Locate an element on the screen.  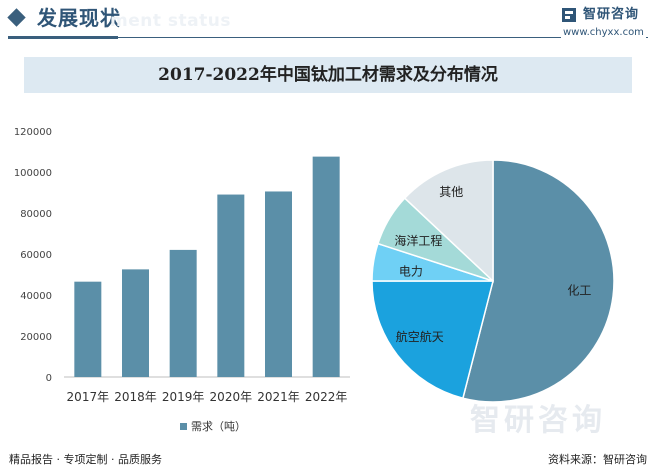
page-footer: 智研咨询 精品报告 · 专项定制 · 品质服务 资料来源：智研咨询 is located at coordinates (328, 438).